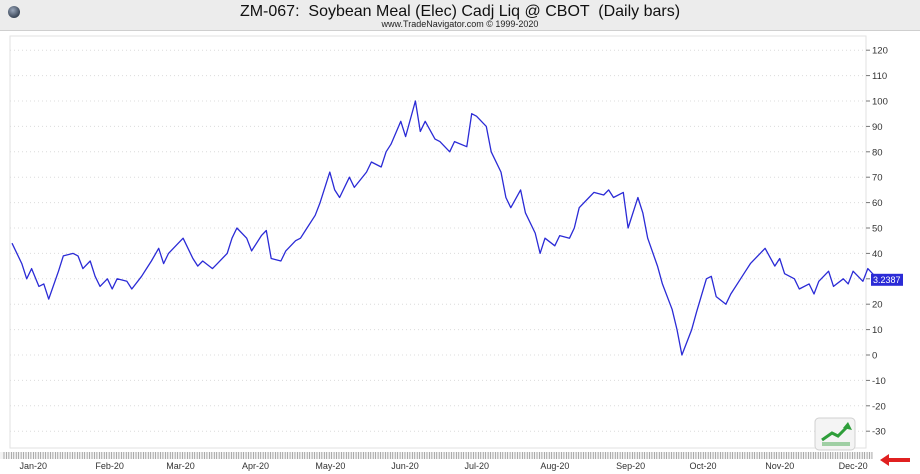 The height and width of the screenshot is (474, 920). Describe the element at coordinates (835, 434) in the screenshot. I see `trend-badge-icon` at that location.